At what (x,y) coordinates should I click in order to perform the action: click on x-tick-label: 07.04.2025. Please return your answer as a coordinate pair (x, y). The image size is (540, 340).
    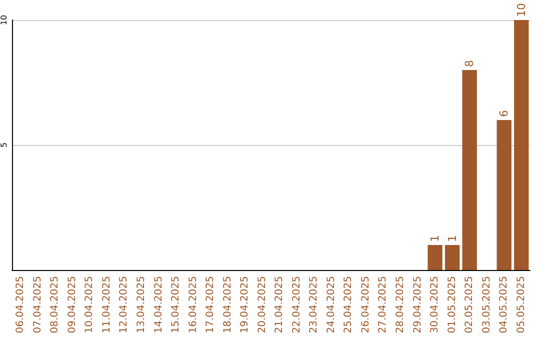
    Looking at the image, I should click on (38, 305).